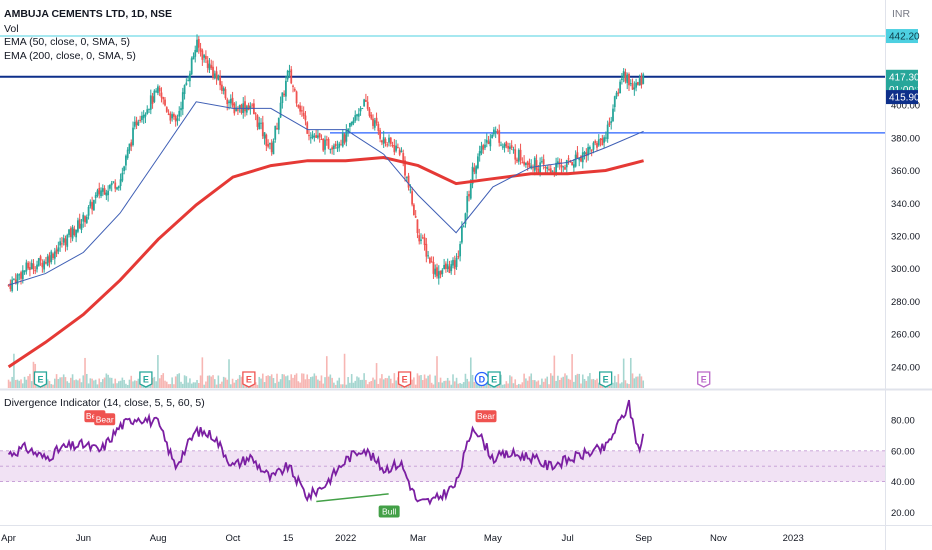 The height and width of the screenshot is (550, 932). What do you see at coordinates (904, 77) in the screenshot?
I see `last-price-tag-text: 417.30` at bounding box center [904, 77].